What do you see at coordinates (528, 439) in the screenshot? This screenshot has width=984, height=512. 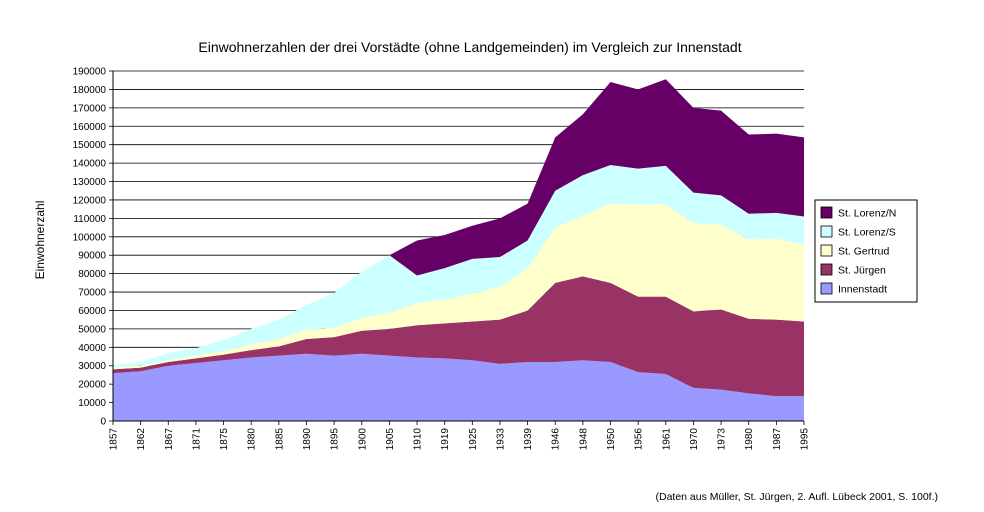 I see `x-tick-label: 1939` at bounding box center [528, 439].